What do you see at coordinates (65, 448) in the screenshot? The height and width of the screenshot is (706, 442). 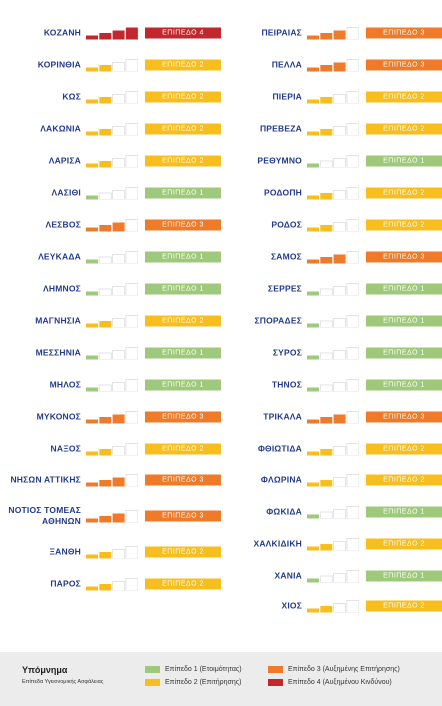 I see `region-name-line: ΝΑΞΟΣ` at bounding box center [65, 448].